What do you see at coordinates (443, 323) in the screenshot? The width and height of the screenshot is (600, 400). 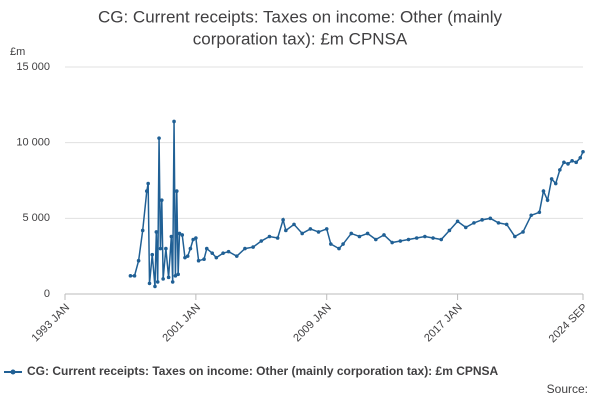 I see `x-tick-label: 2017 JAN` at bounding box center [443, 323].